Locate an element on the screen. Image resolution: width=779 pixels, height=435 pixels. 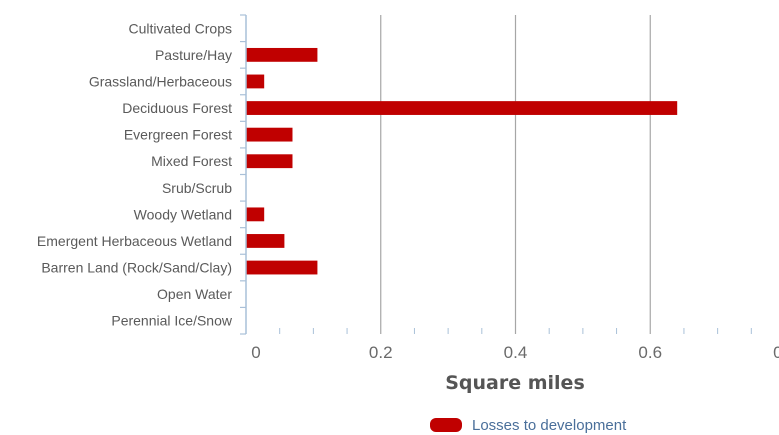
category-label: Perennial Ice/Snow is located at coordinates (172, 321).